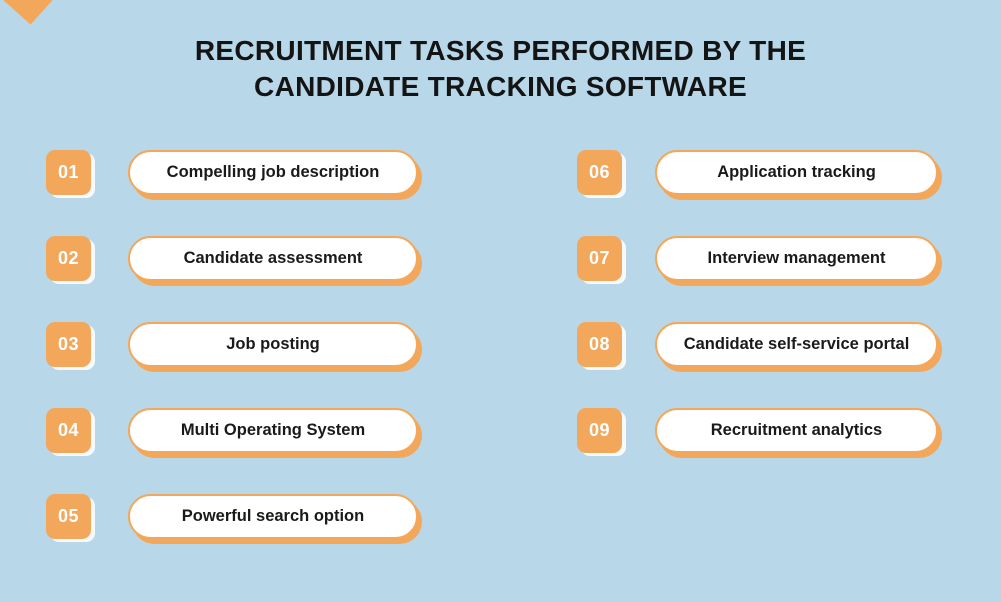  I want to click on task-number-badge: 03, so click(68, 344).